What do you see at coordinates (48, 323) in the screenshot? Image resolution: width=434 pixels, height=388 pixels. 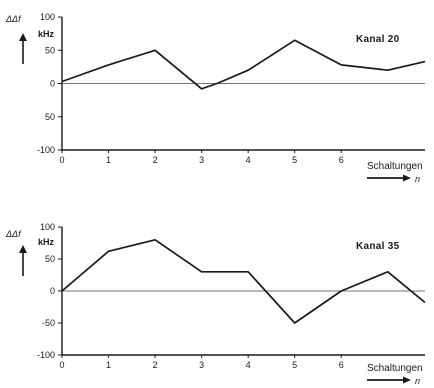 I see `y-tick-label: -50` at bounding box center [48, 323].